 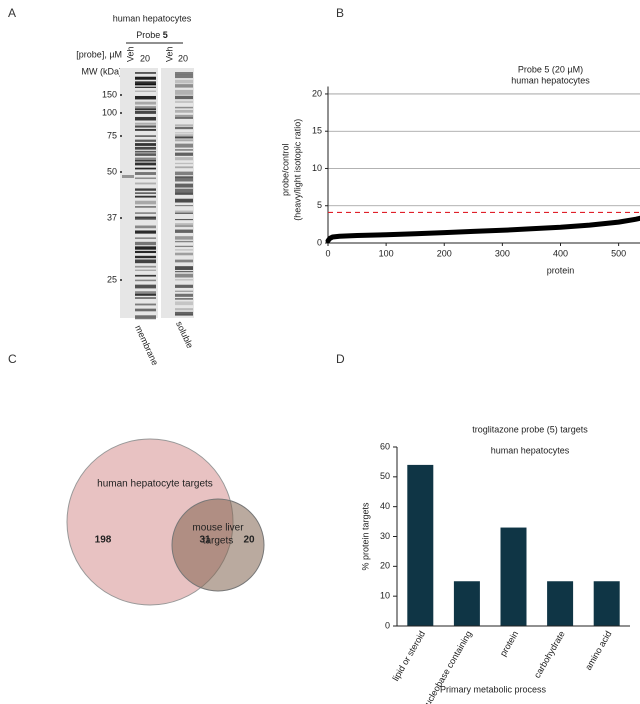 What do you see at coordinates (109, 112) in the screenshot?
I see `mw-marker: 100` at bounding box center [109, 112].